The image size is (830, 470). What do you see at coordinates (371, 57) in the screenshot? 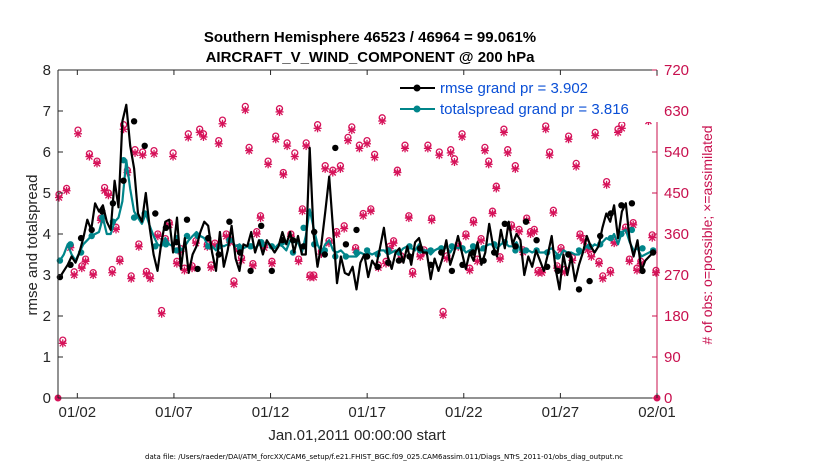
I see `chart-title-line2: AIRCRAFT_V_WIND_COMPONENT @ 200 hPa` at bounding box center [371, 57].